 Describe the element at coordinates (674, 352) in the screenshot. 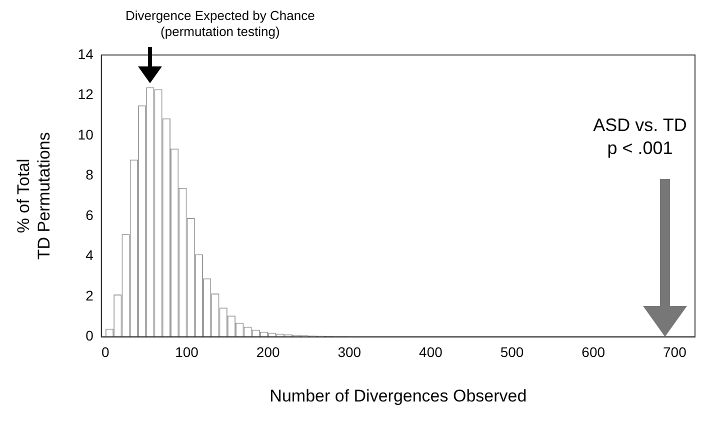

I see `x-tick-label: 700` at that location.